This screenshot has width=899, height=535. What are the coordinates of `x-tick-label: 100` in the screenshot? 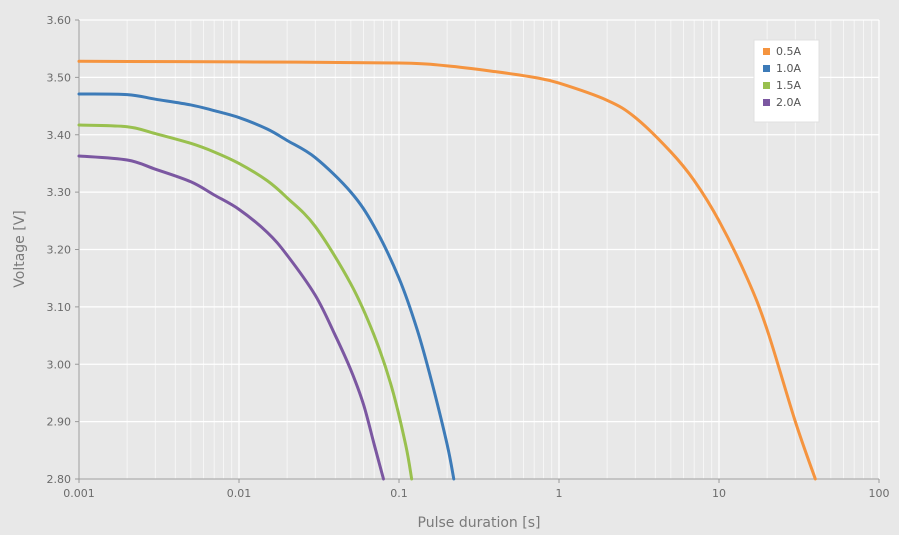 It's located at (879, 493).